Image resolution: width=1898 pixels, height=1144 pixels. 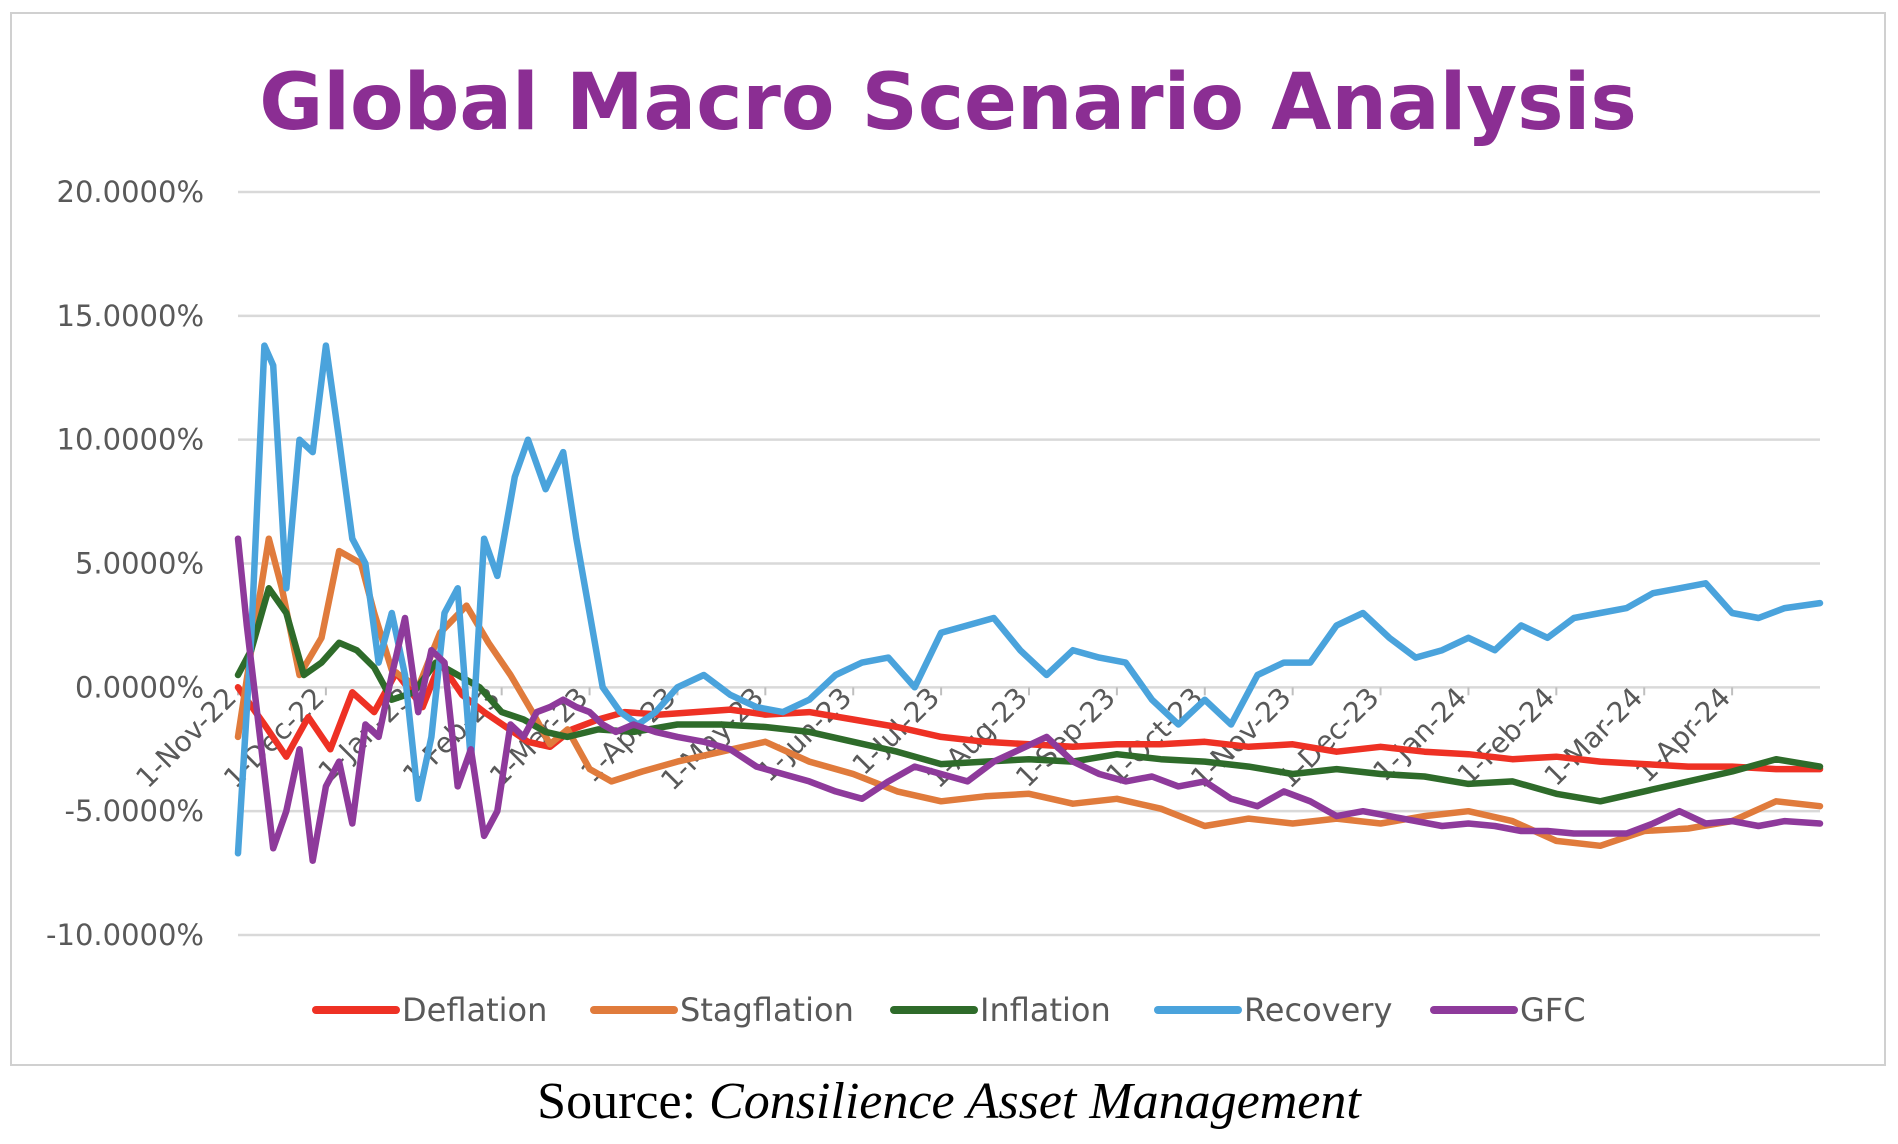 I want to click on source-prefix: Source:, so click(x=617, y=1101).